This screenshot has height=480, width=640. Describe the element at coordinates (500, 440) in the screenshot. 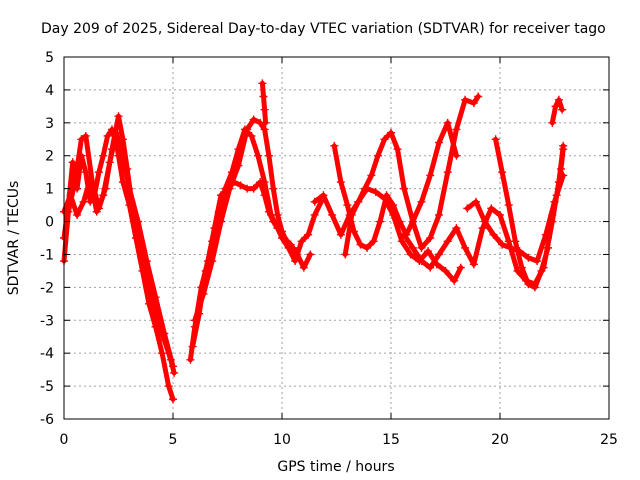

I see `x-tick-label: 20` at that location.